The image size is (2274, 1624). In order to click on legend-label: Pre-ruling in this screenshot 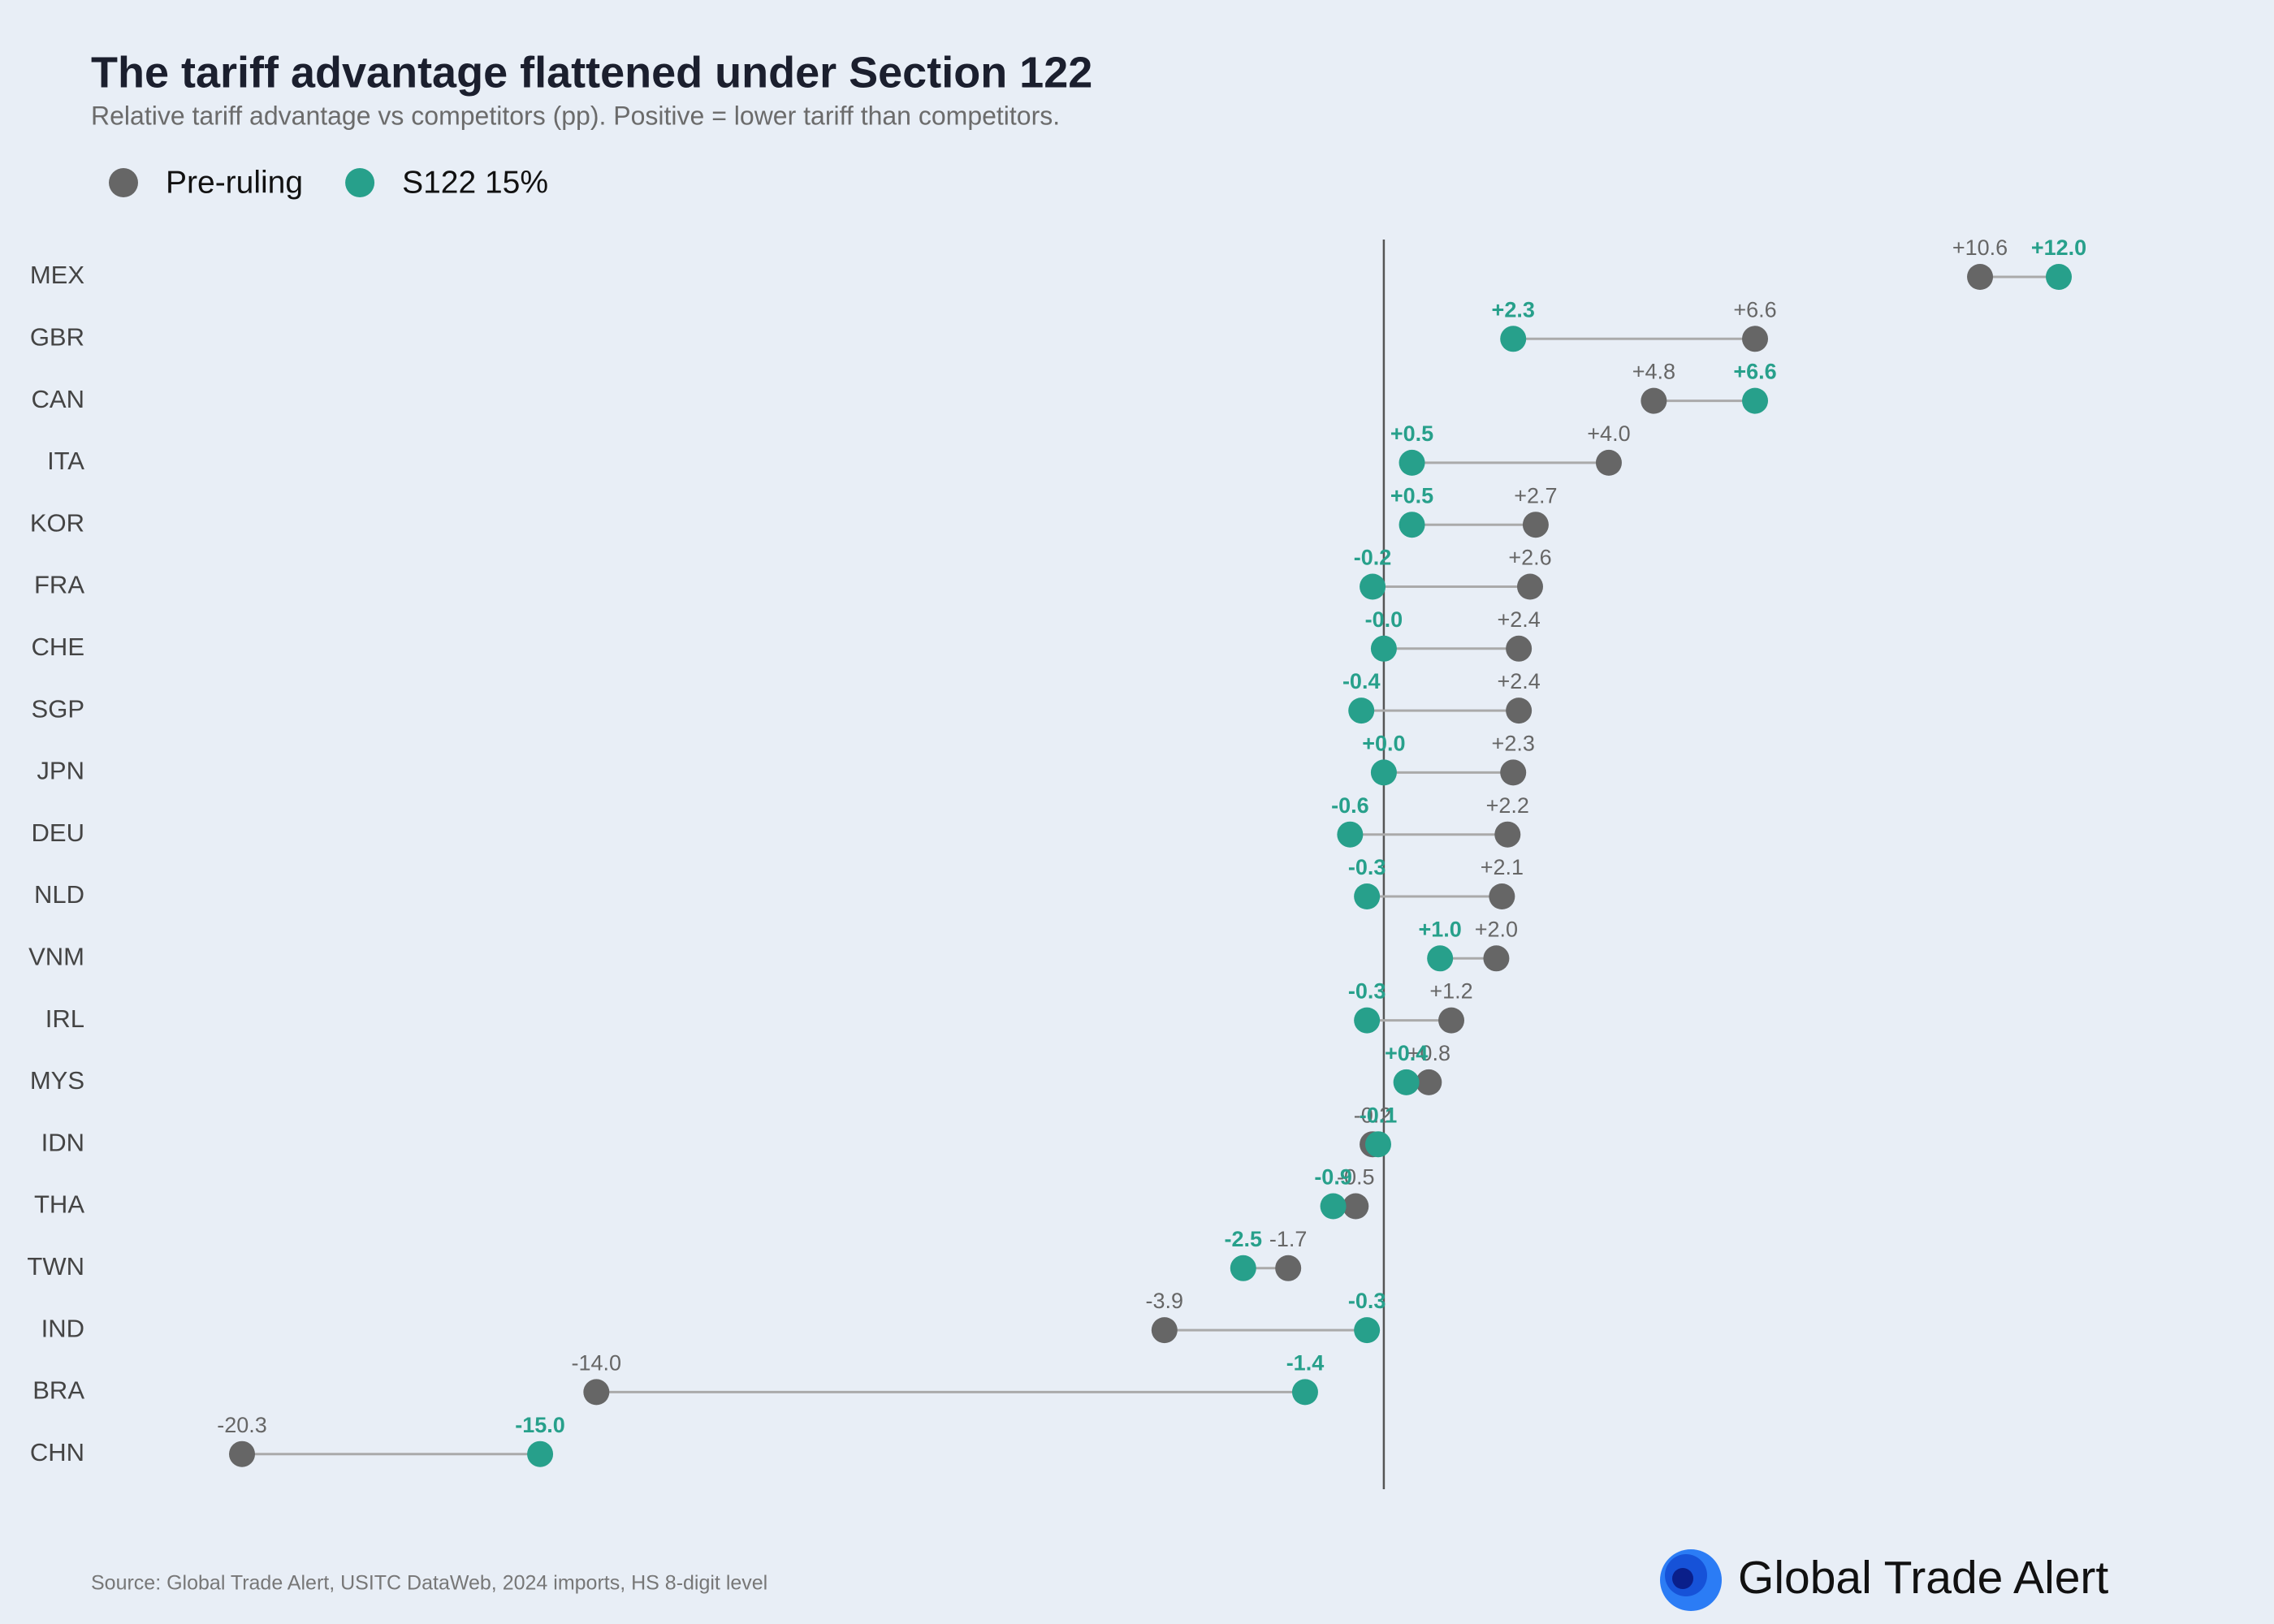, I will do `click(235, 183)`.